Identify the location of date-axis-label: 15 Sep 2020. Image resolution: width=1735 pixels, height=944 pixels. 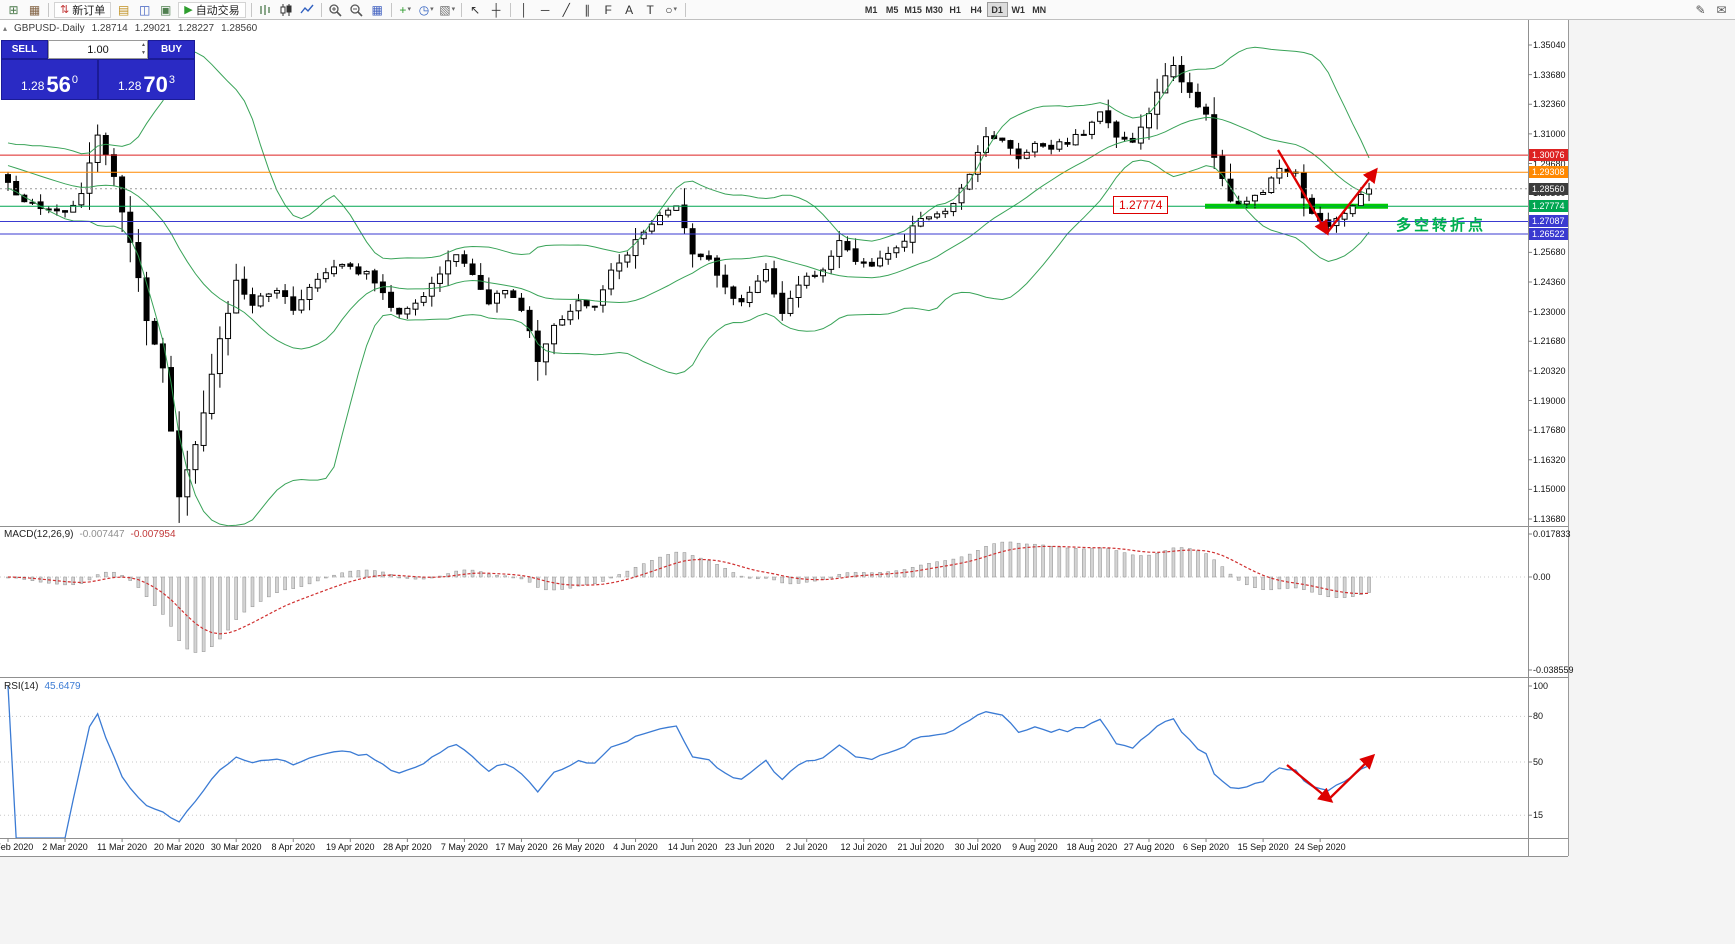
(1263, 847).